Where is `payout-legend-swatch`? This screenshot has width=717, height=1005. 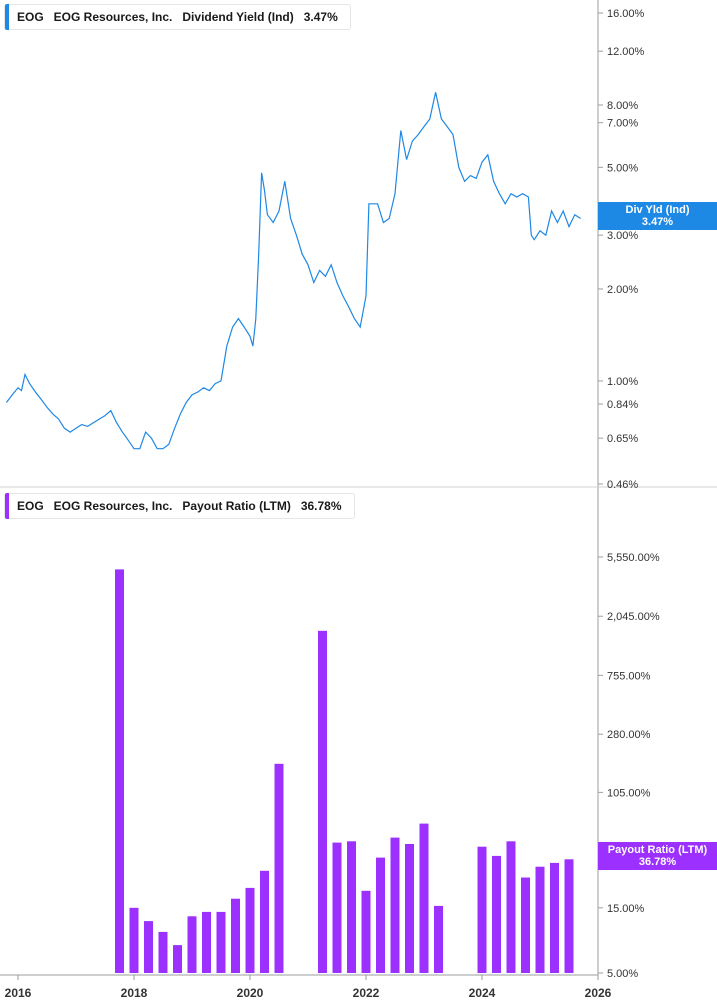 payout-legend-swatch is located at coordinates (7, 506).